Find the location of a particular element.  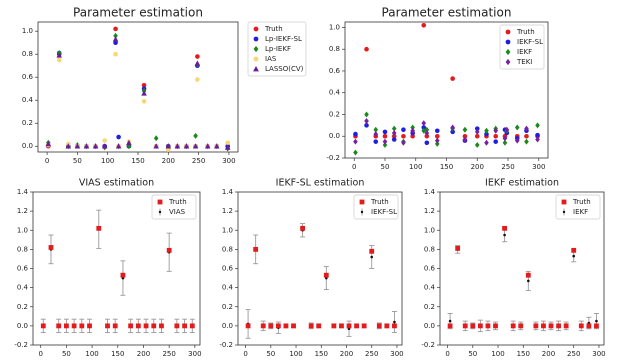

chart-title: IEKF estimation is located at coordinates (522, 183).